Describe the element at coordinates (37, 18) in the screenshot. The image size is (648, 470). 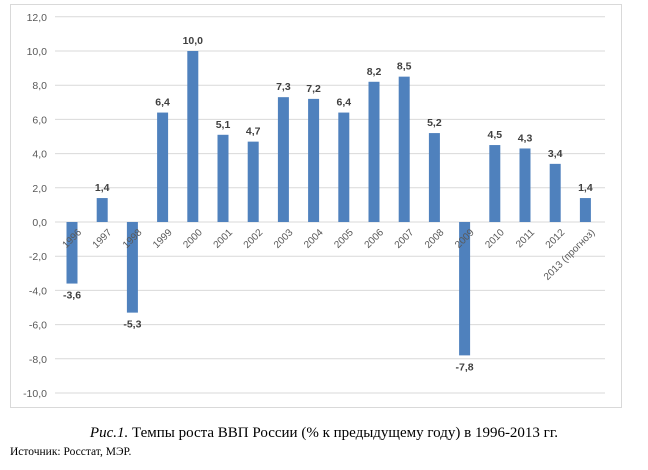
I see `y-tick-label: 12,0` at that location.